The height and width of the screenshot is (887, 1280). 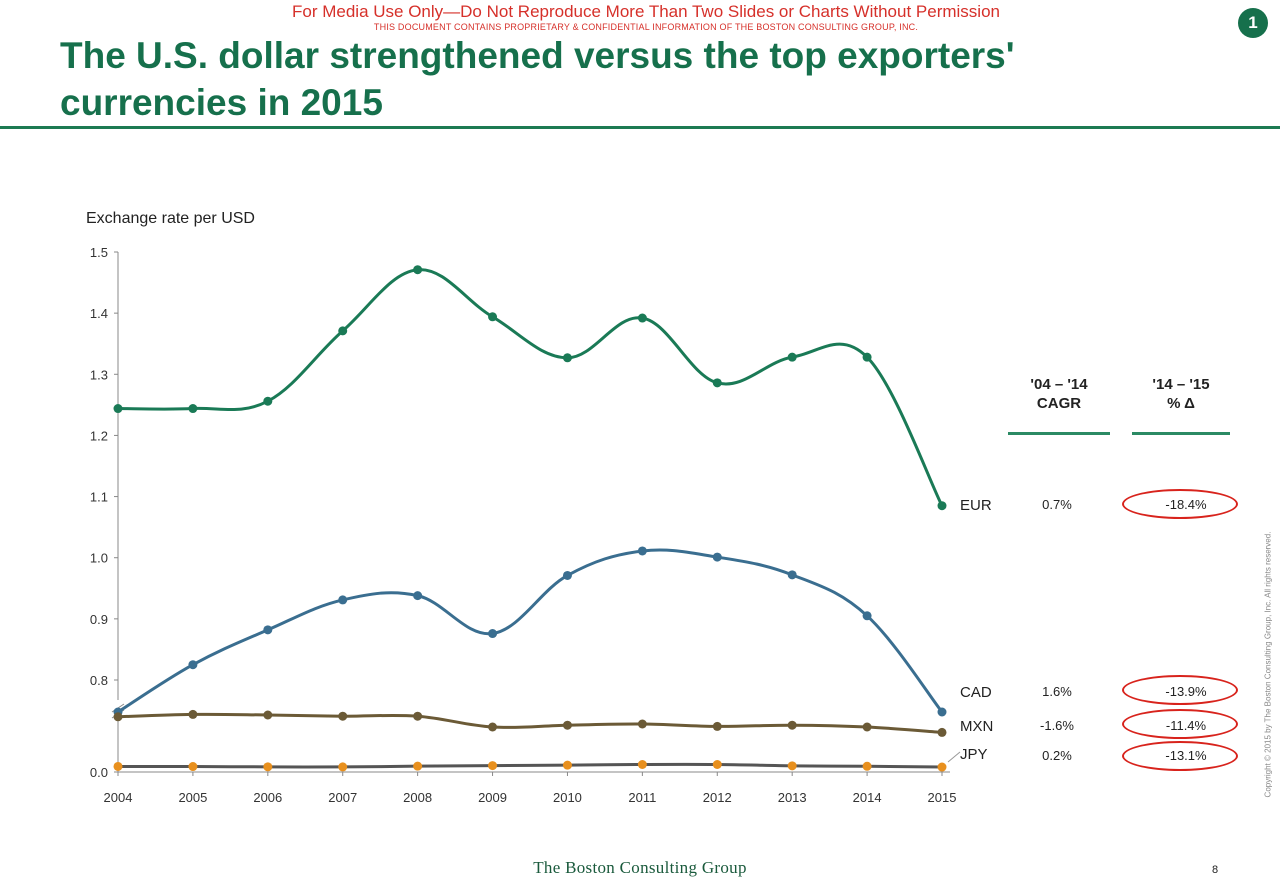 What do you see at coordinates (417, 797) in the screenshot?
I see `x-tick-label: 2008` at bounding box center [417, 797].